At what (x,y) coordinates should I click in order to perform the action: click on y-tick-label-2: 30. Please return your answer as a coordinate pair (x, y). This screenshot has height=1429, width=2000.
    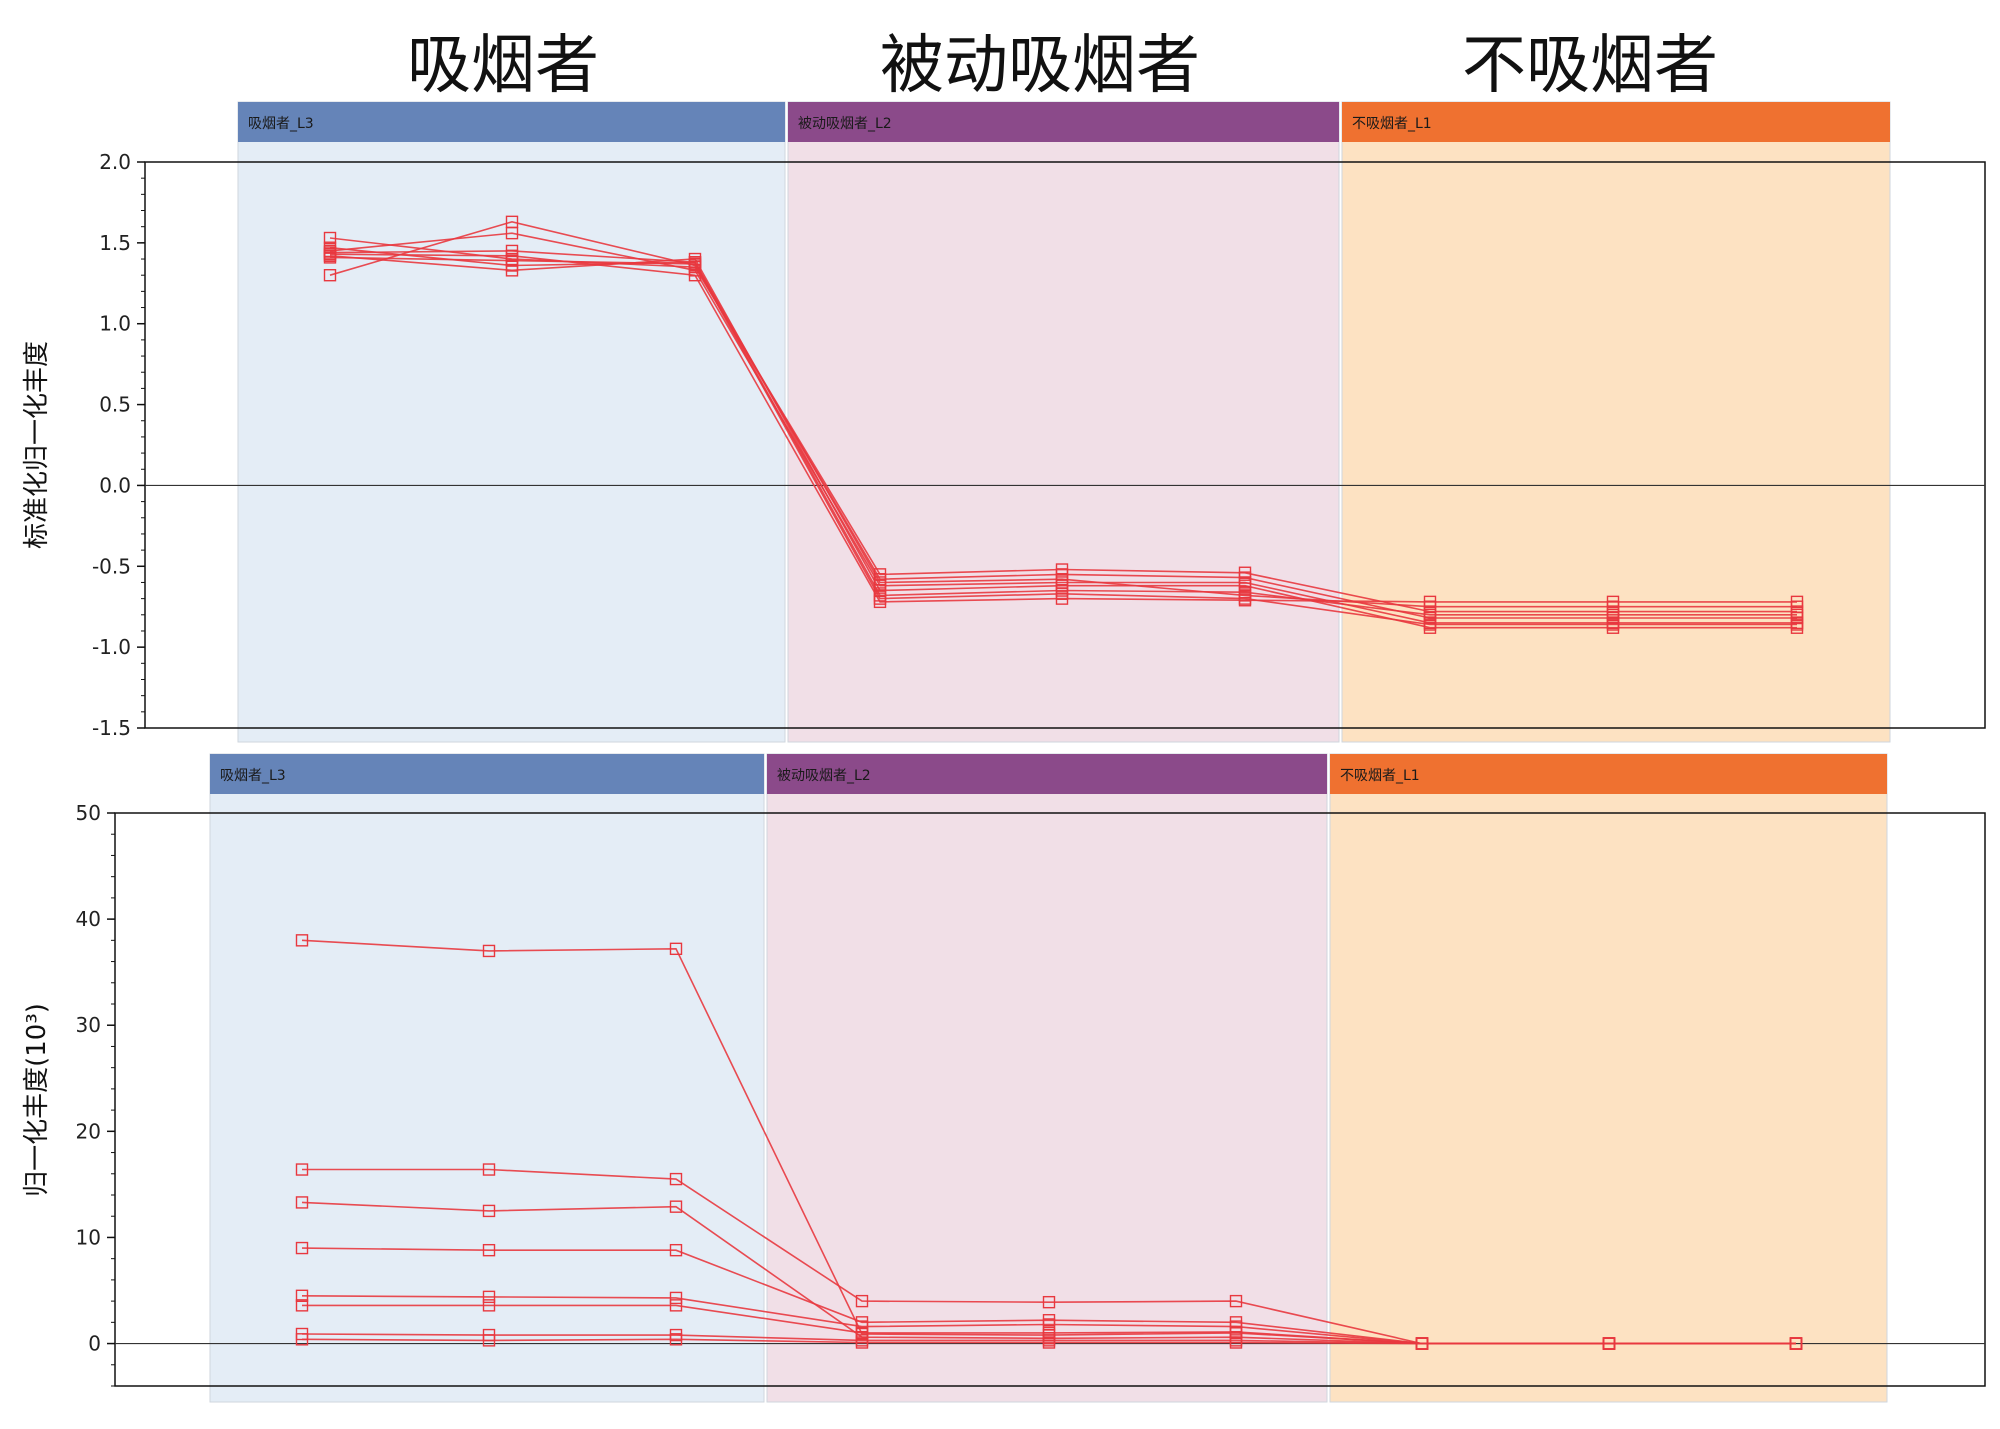
    Looking at the image, I should click on (88, 1025).